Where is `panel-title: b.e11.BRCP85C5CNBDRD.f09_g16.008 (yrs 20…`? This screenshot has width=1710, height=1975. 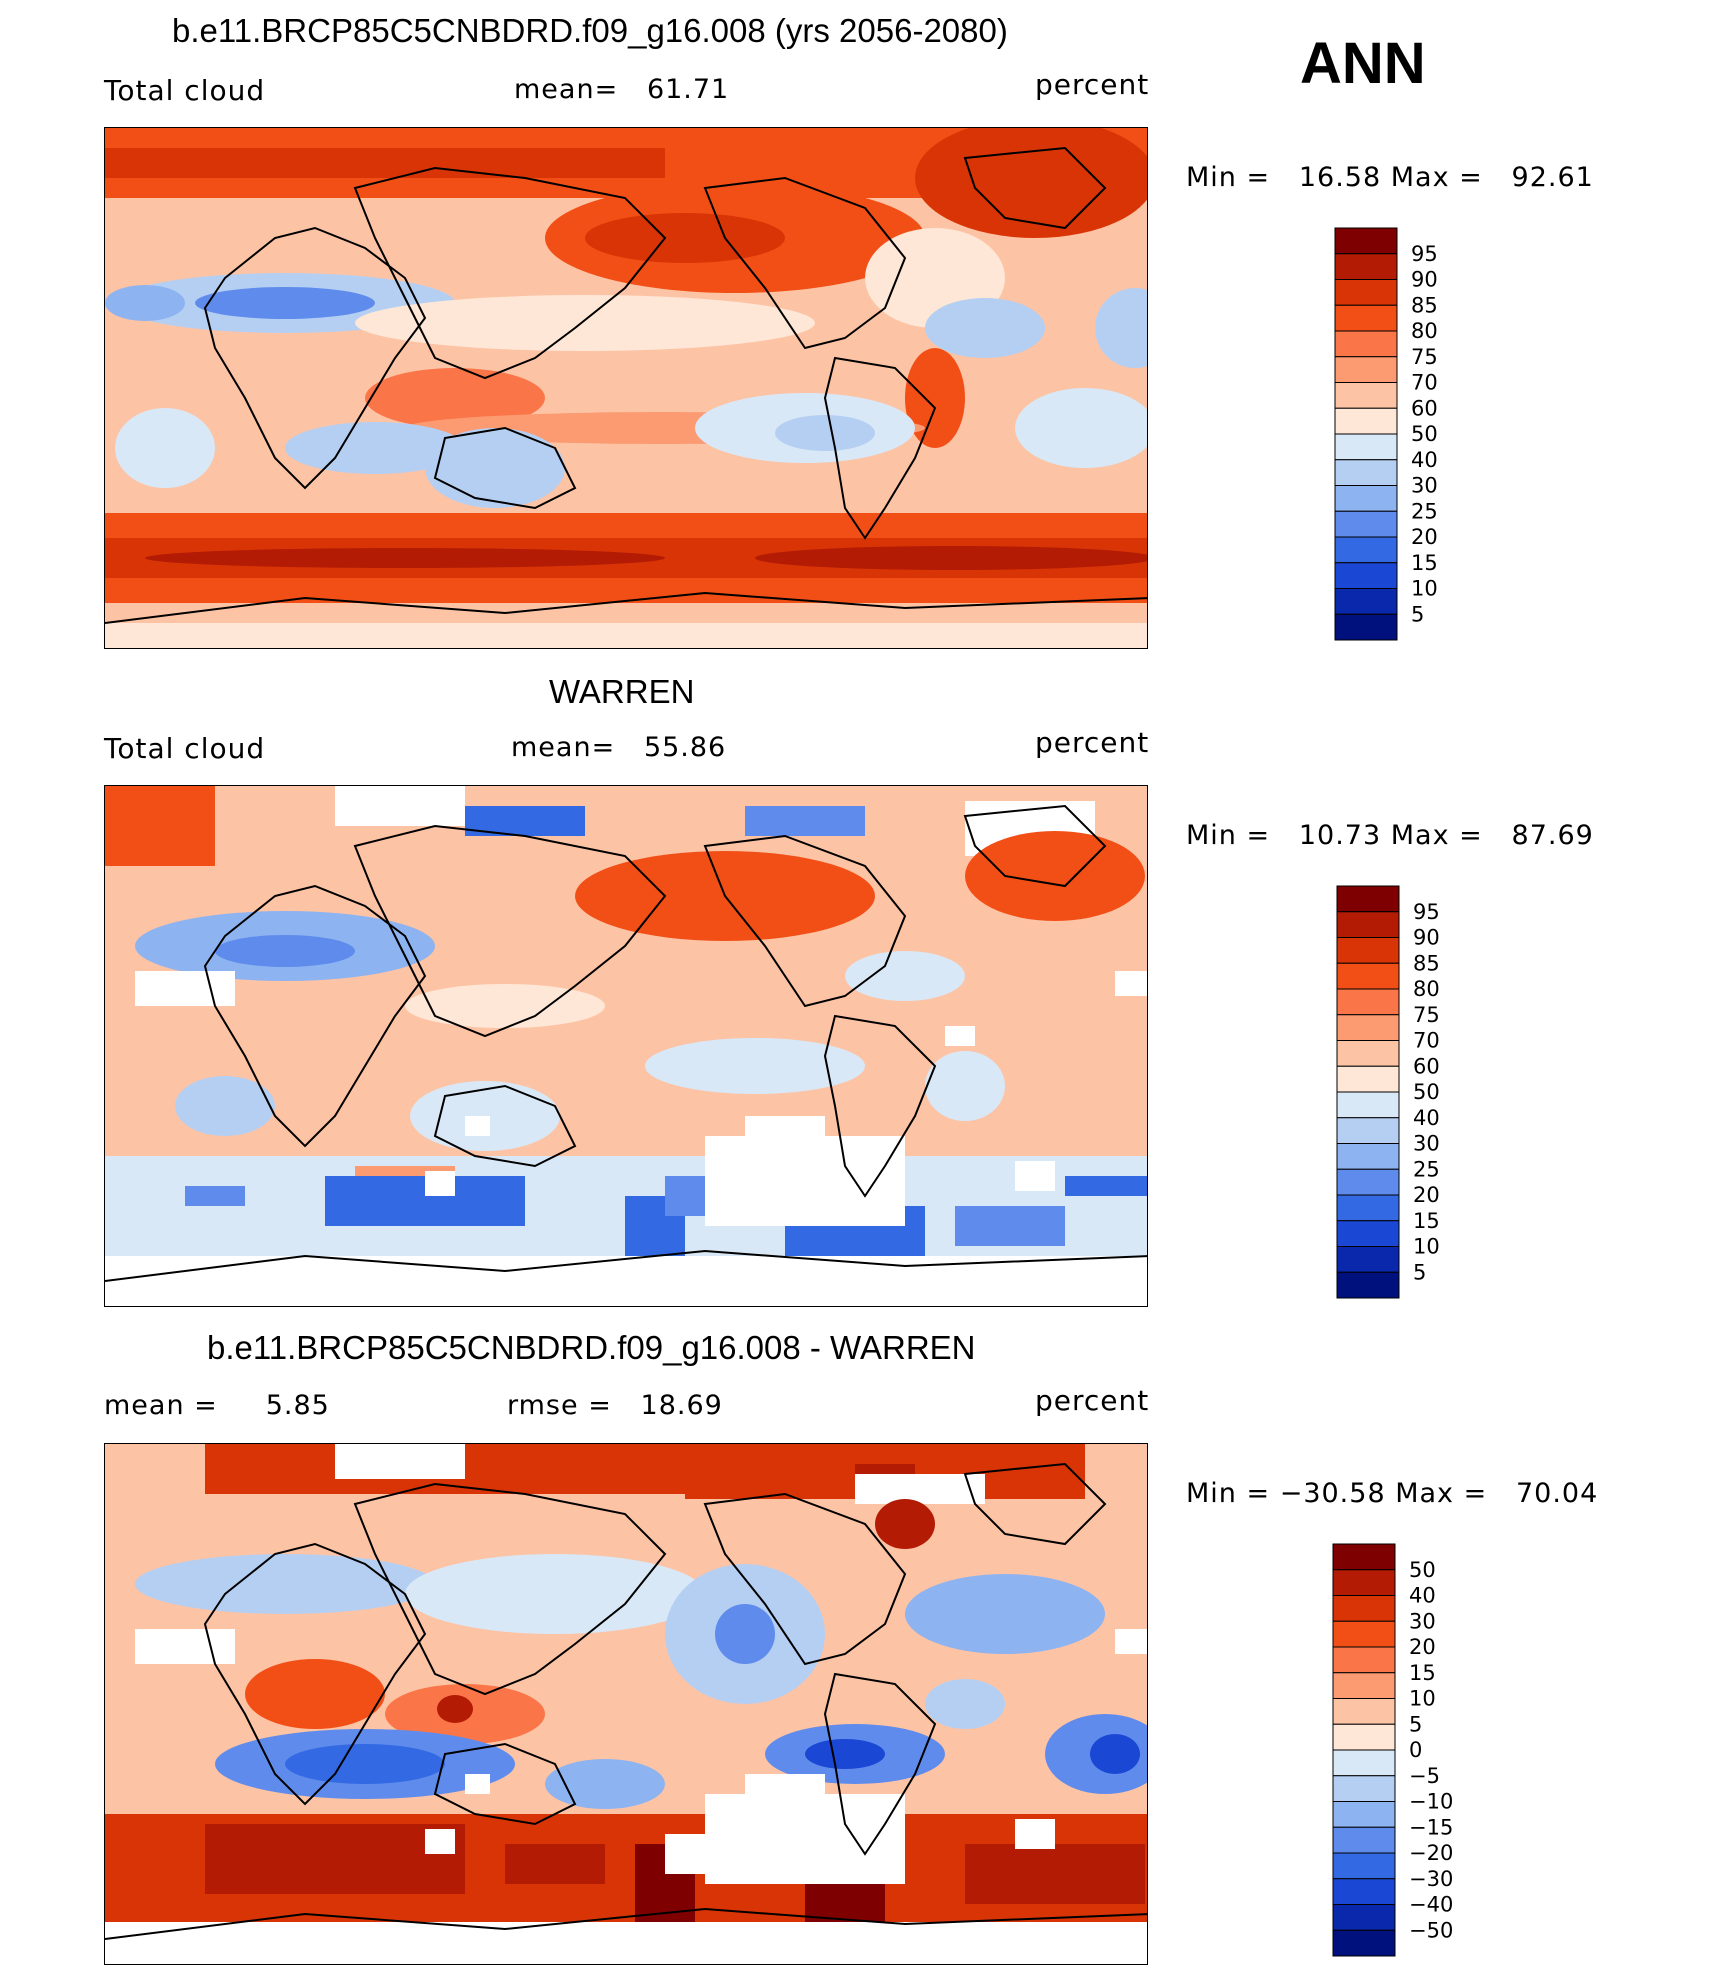
panel-title: b.e11.BRCP85C5CNBDRD.f09_g16.008 (yrs 20… is located at coordinates (590, 30).